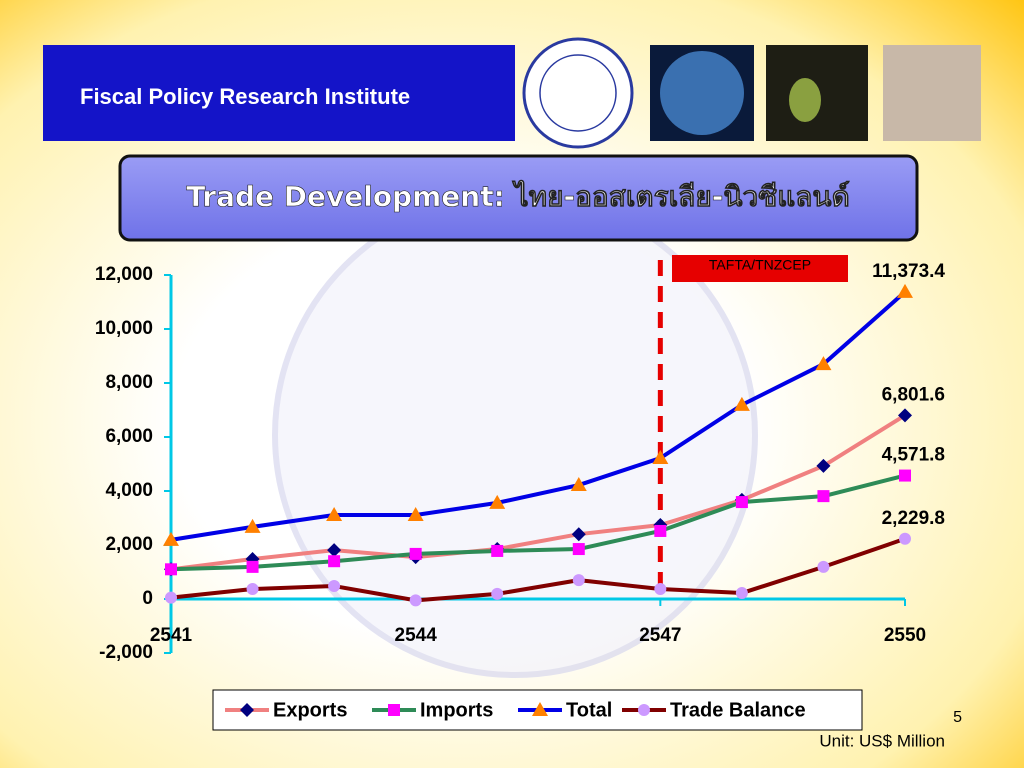 The image size is (1024, 773). What do you see at coordinates (913, 518) in the screenshot?
I see `value-label: 2,229.8` at bounding box center [913, 518].